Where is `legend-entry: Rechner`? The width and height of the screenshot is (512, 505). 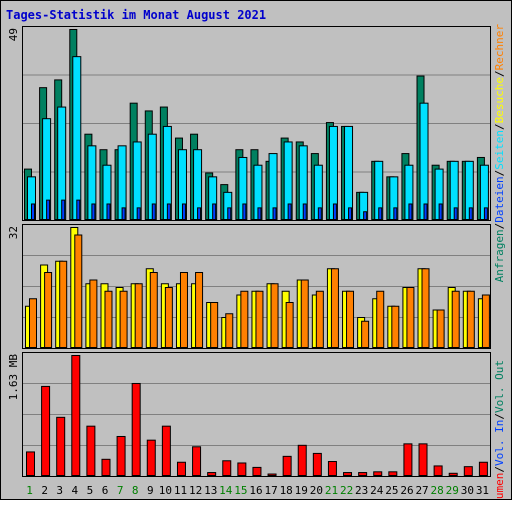 legend-entry: Rechner is located at coordinates (499, 47).